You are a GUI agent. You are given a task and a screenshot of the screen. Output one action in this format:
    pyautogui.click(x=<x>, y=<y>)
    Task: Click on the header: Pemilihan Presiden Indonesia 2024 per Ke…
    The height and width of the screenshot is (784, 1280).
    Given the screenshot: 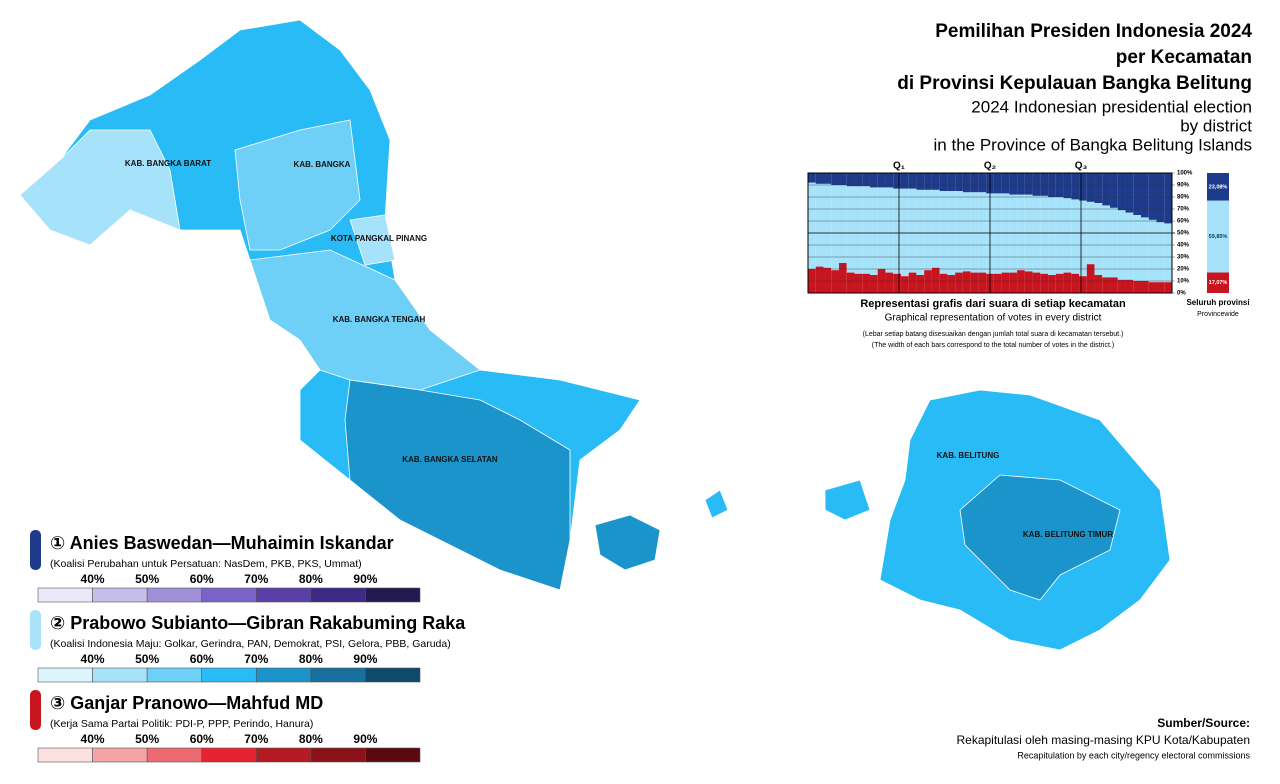 What is the action you would take?
    pyautogui.click(x=1074, y=87)
    